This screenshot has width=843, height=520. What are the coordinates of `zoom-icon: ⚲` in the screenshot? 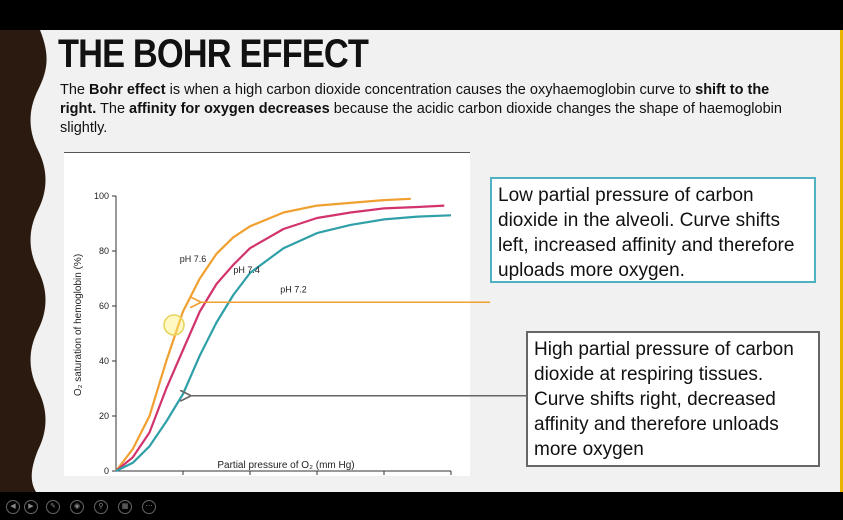 It's located at (101, 507).